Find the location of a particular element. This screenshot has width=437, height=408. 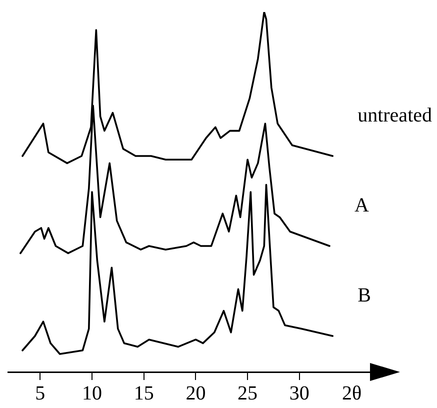

x-tick-label: 25 is located at coordinates (248, 393).